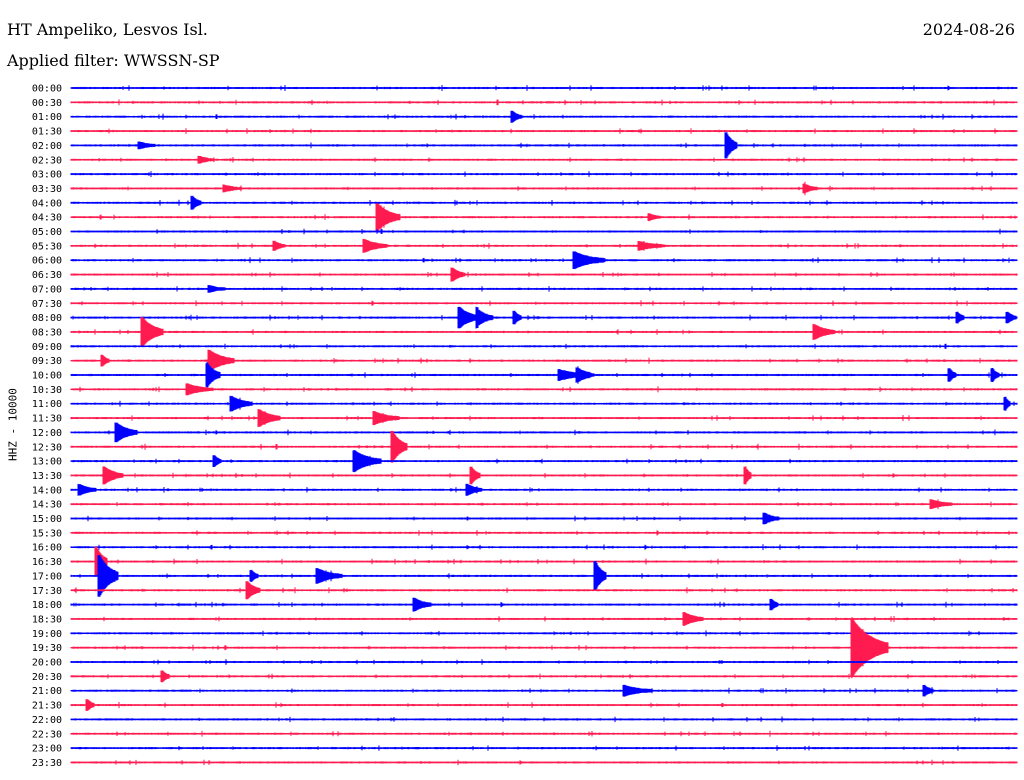 The height and width of the screenshot is (780, 1024). I want to click on time-label: 04:30, so click(47, 218).